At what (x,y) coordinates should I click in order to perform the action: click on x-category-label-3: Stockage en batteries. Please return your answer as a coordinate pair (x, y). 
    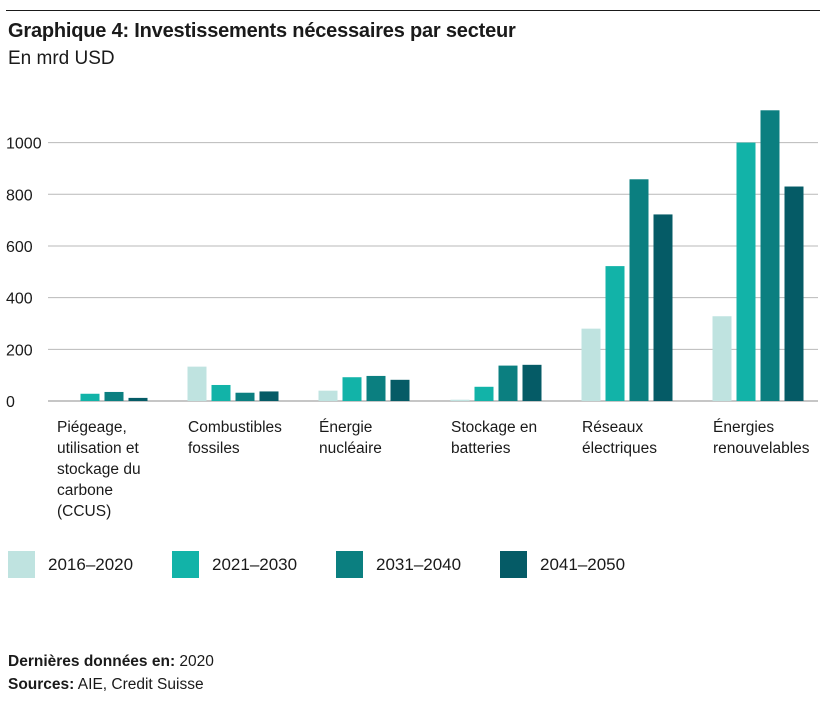
    Looking at the image, I should click on (494, 438).